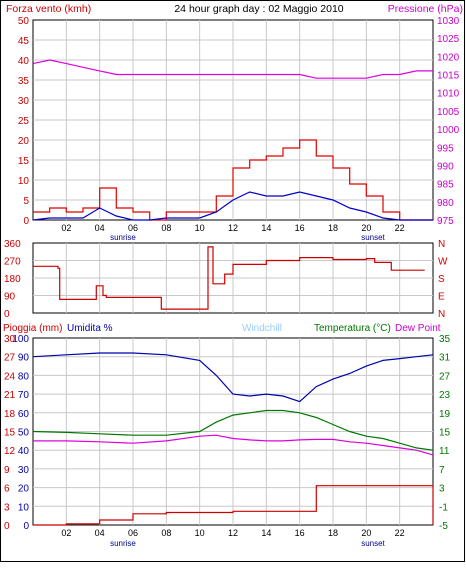 The height and width of the screenshot is (568, 466). Describe the element at coordinates (10, 376) in the screenshot. I see `rain-y-tick: 24` at that location.